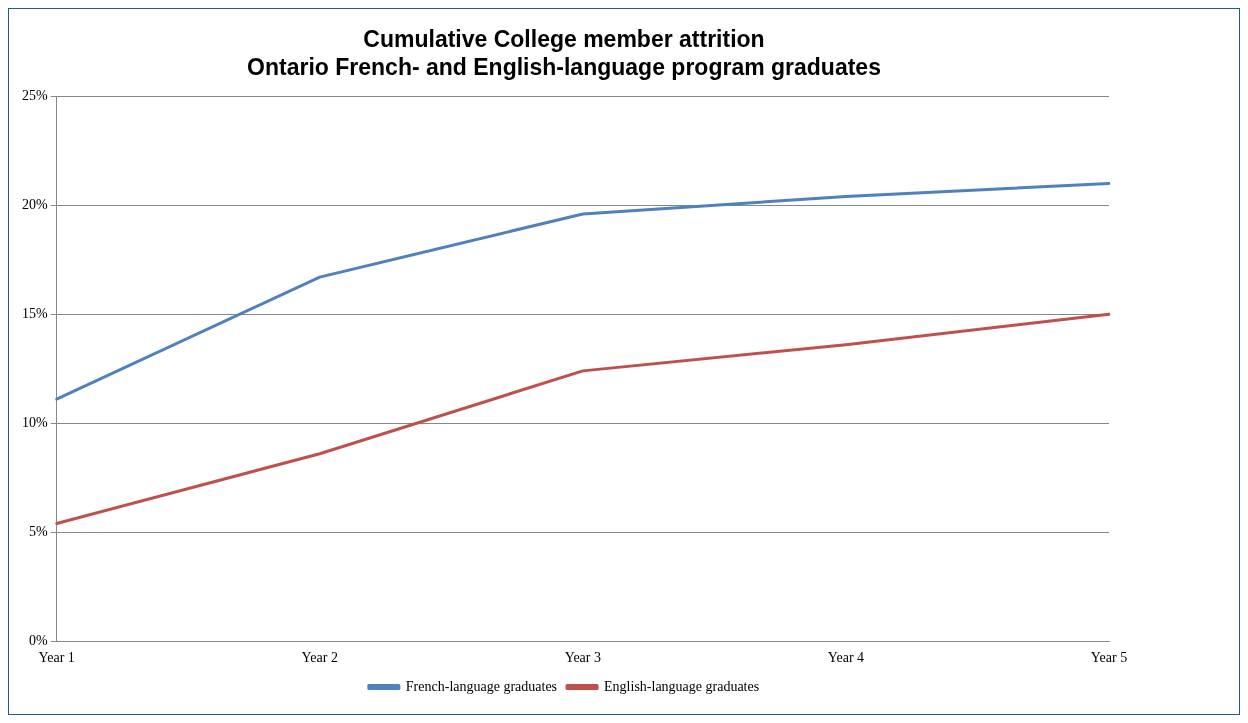 This screenshot has height=723, width=1248. I want to click on x-tick-label: Year 5, so click(1109, 658).